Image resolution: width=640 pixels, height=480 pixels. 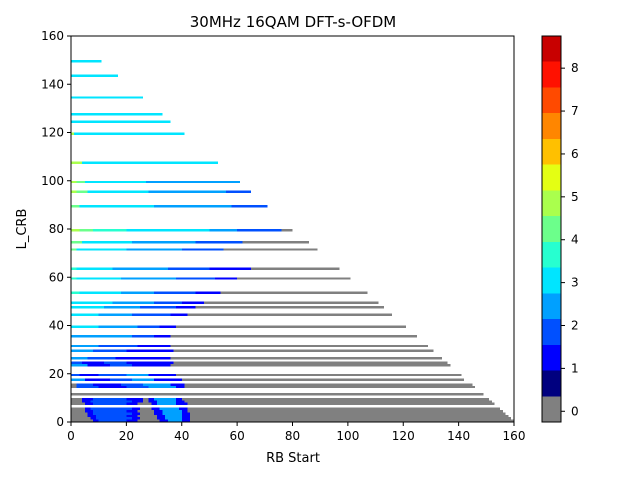 What do you see at coordinates (560, 229) in the screenshot?
I see `colorbar: 0 1 2 3 4 5 6 7 8` at bounding box center [560, 229].